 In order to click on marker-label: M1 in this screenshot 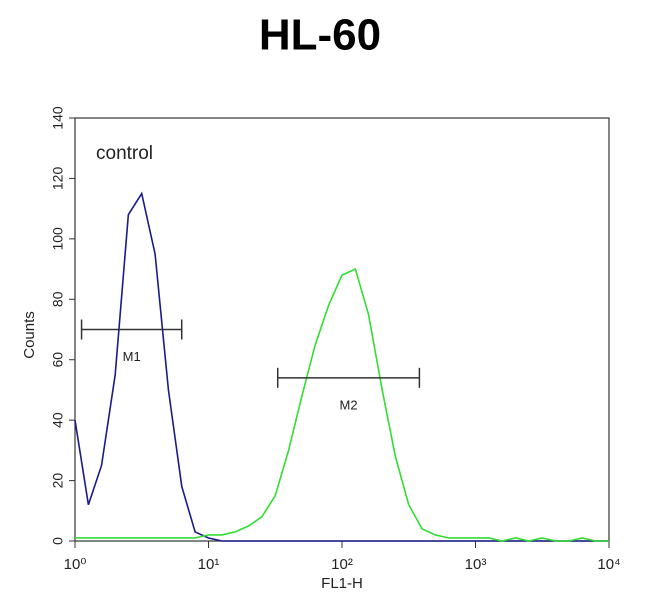, I will do `click(132, 356)`.